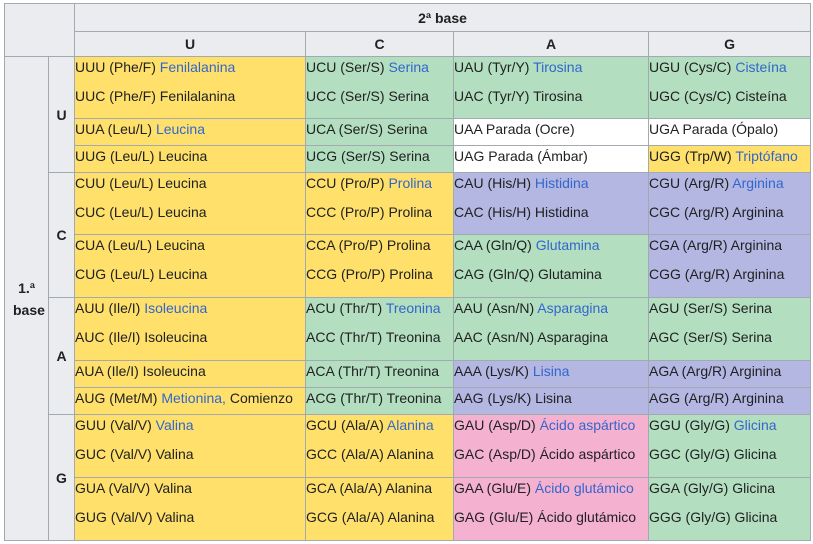 The height and width of the screenshot is (544, 813). I want to click on codon-entry: CCU (Pro/P) Prolina, so click(379, 184).